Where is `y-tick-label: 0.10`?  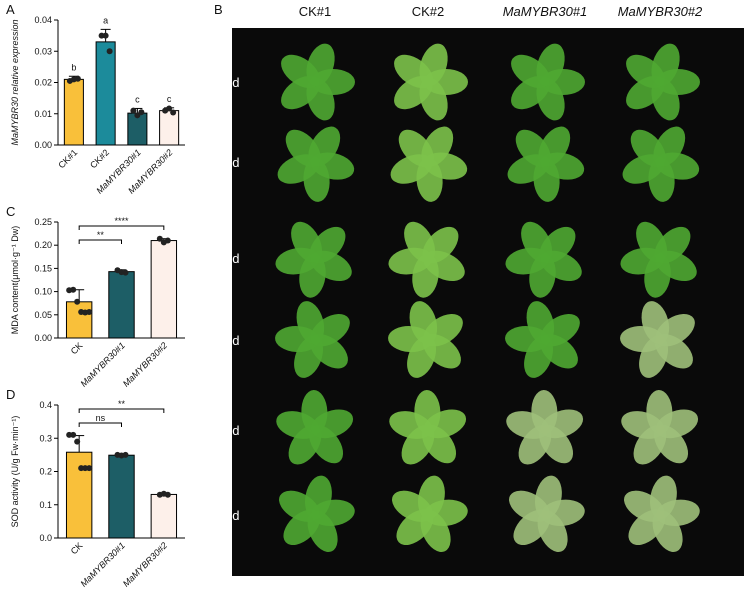
y-tick-label: 0.10 is located at coordinates (43, 292).